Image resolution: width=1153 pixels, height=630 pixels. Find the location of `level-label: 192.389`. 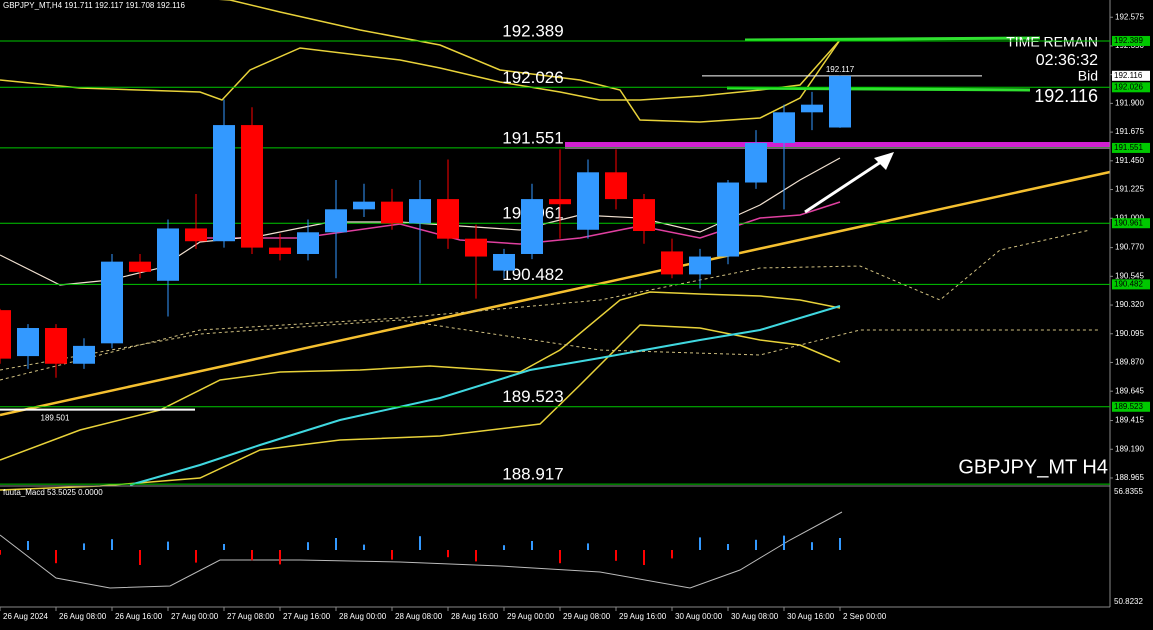

level-label: 192.389 is located at coordinates (532, 30).